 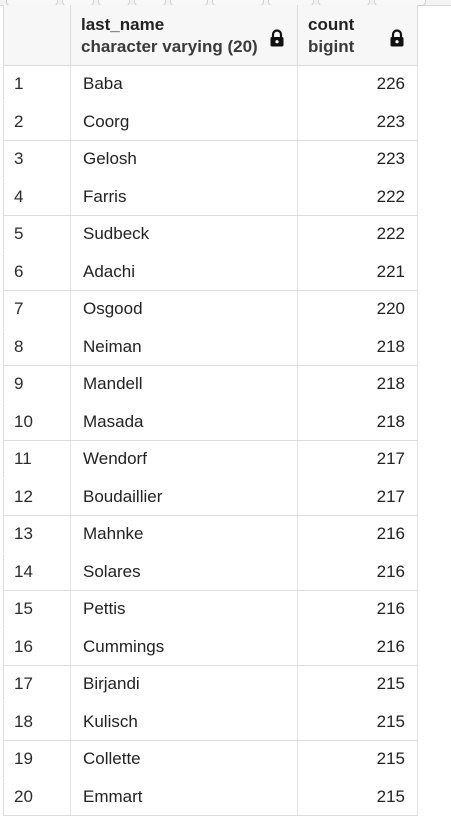 I want to click on last-name-cell: Gelosh, so click(x=184, y=159).